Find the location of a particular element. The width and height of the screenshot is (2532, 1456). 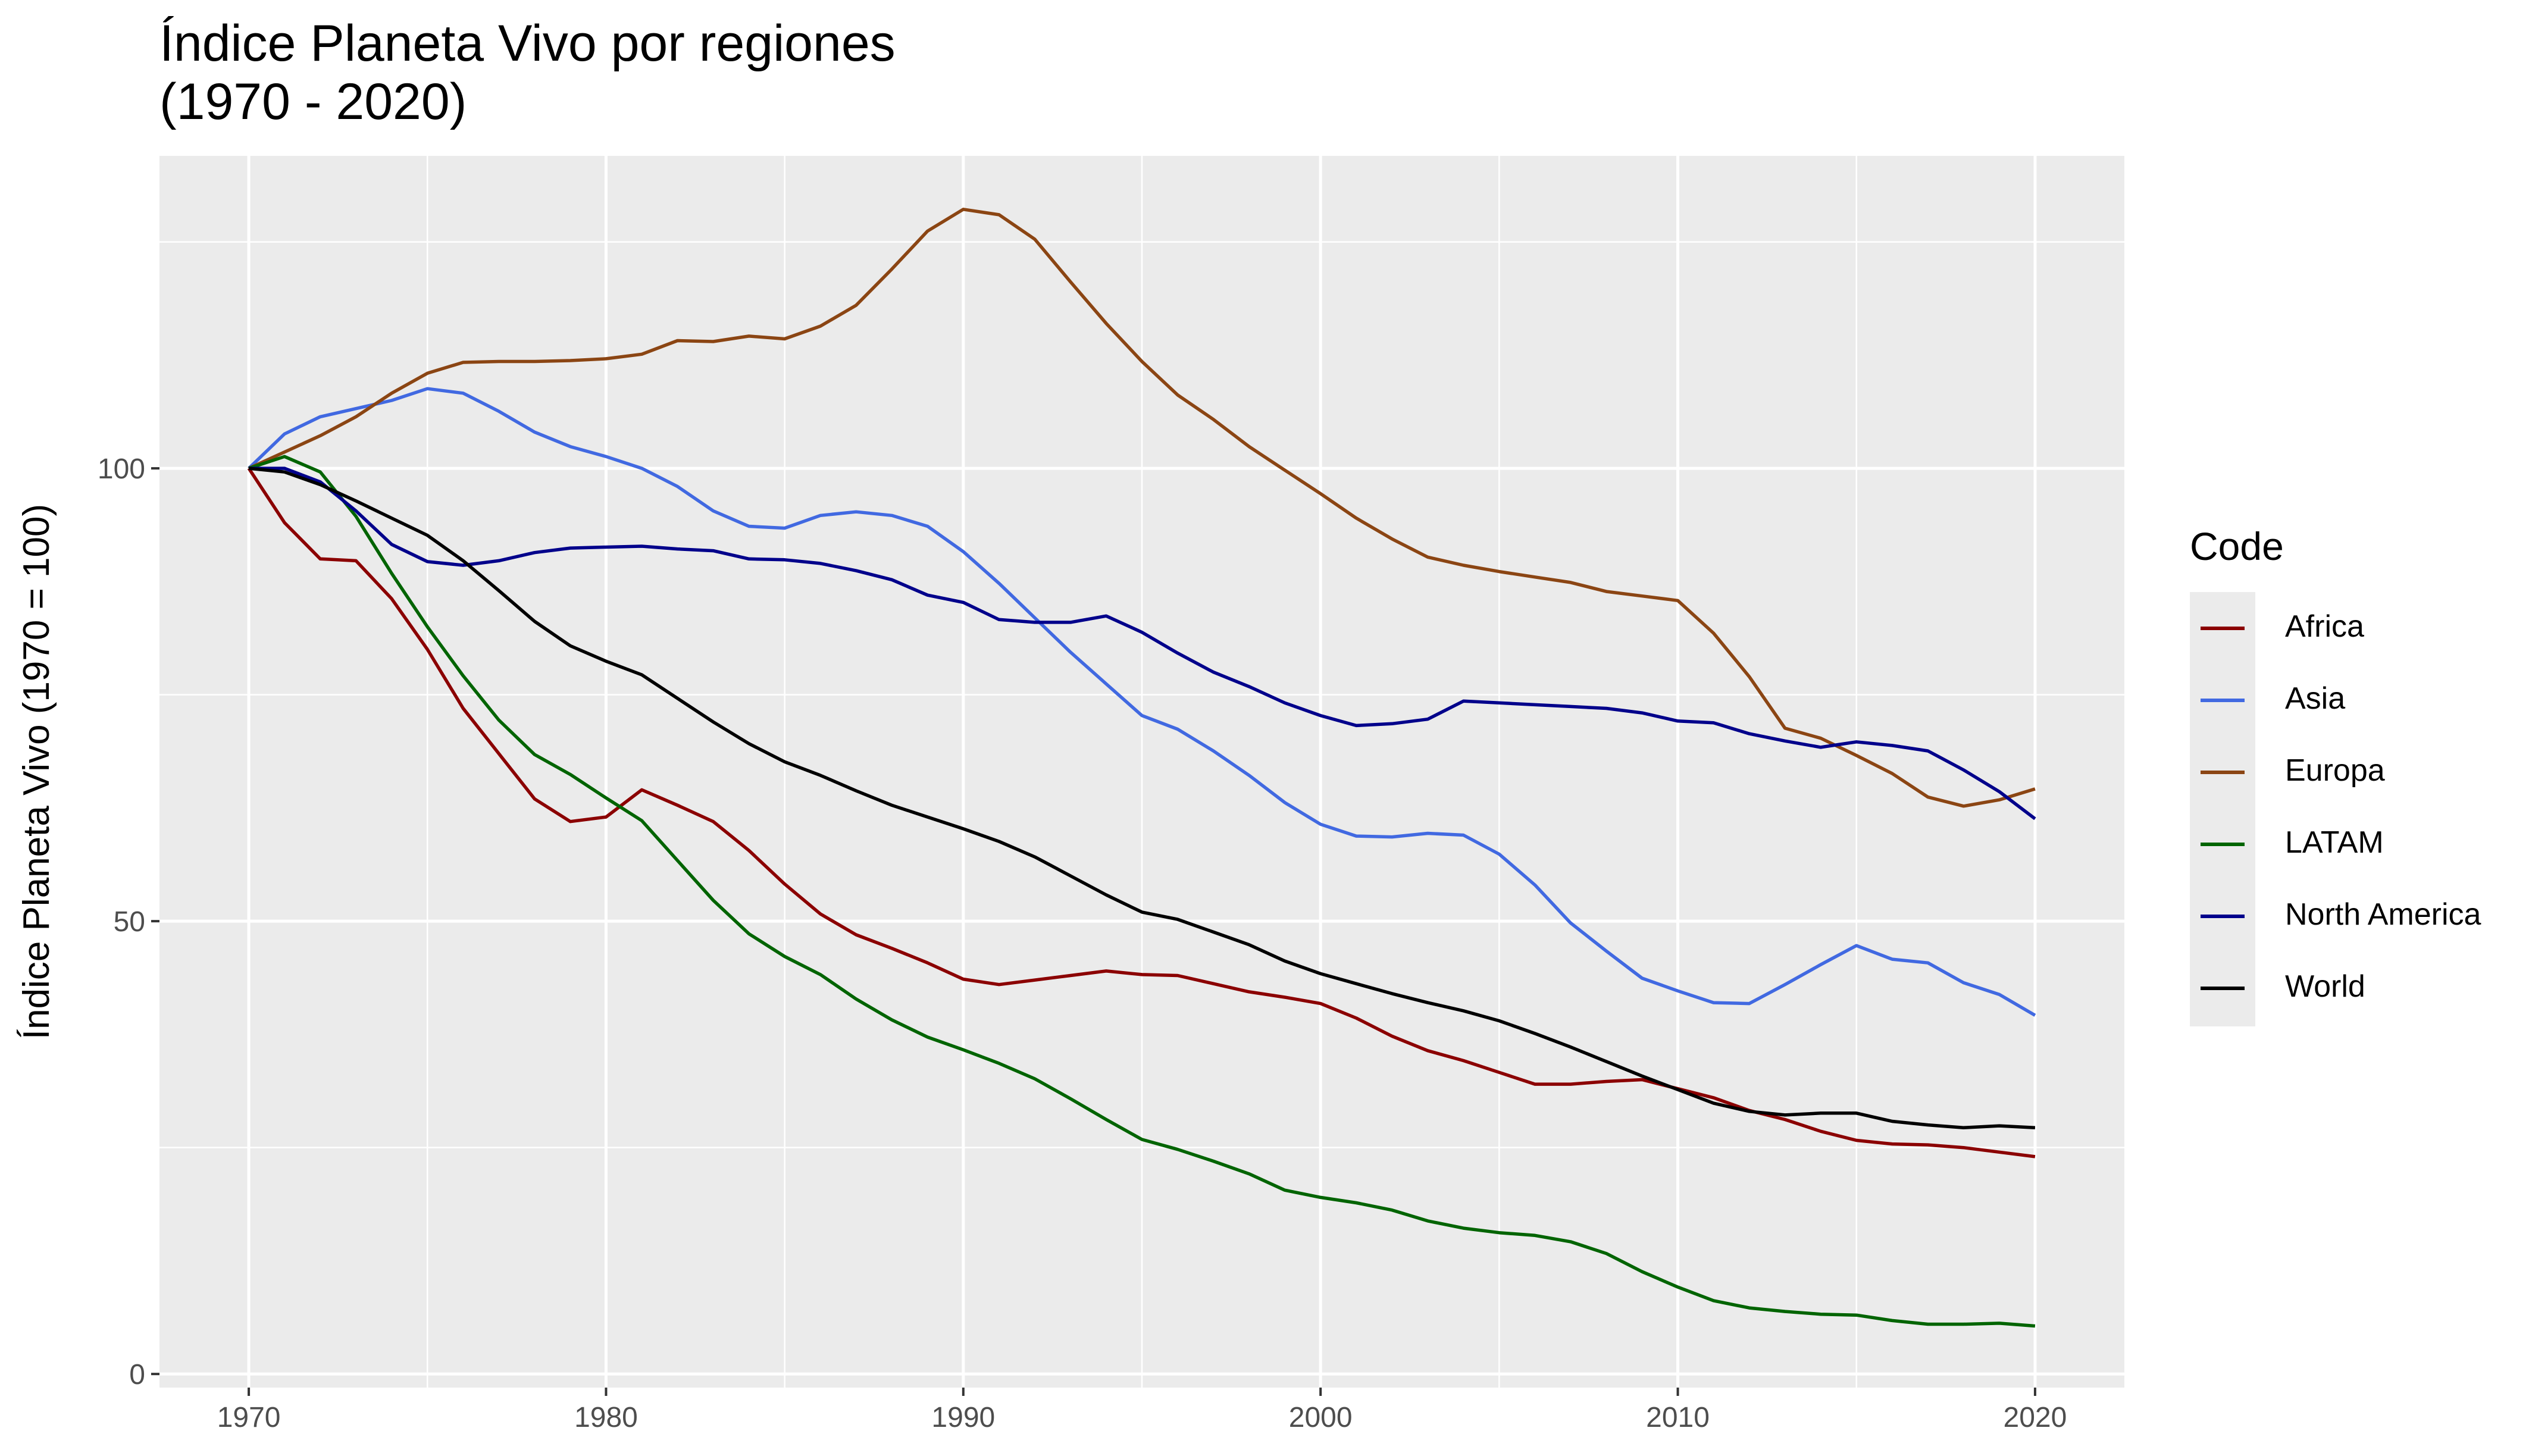

legend-item-europa: Europa is located at coordinates (2361, 771).